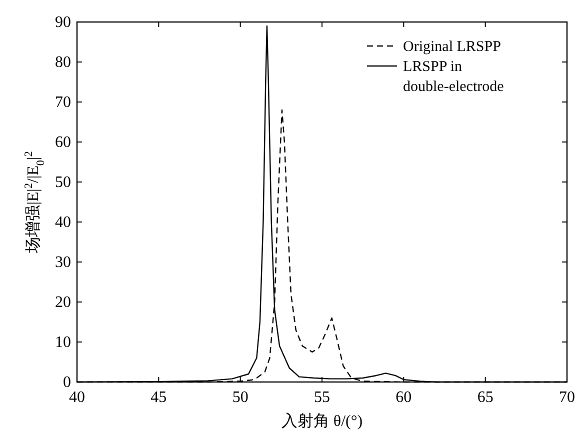 This screenshot has height=432, width=585. I want to click on y-tick-label: 0, so click(67, 382).